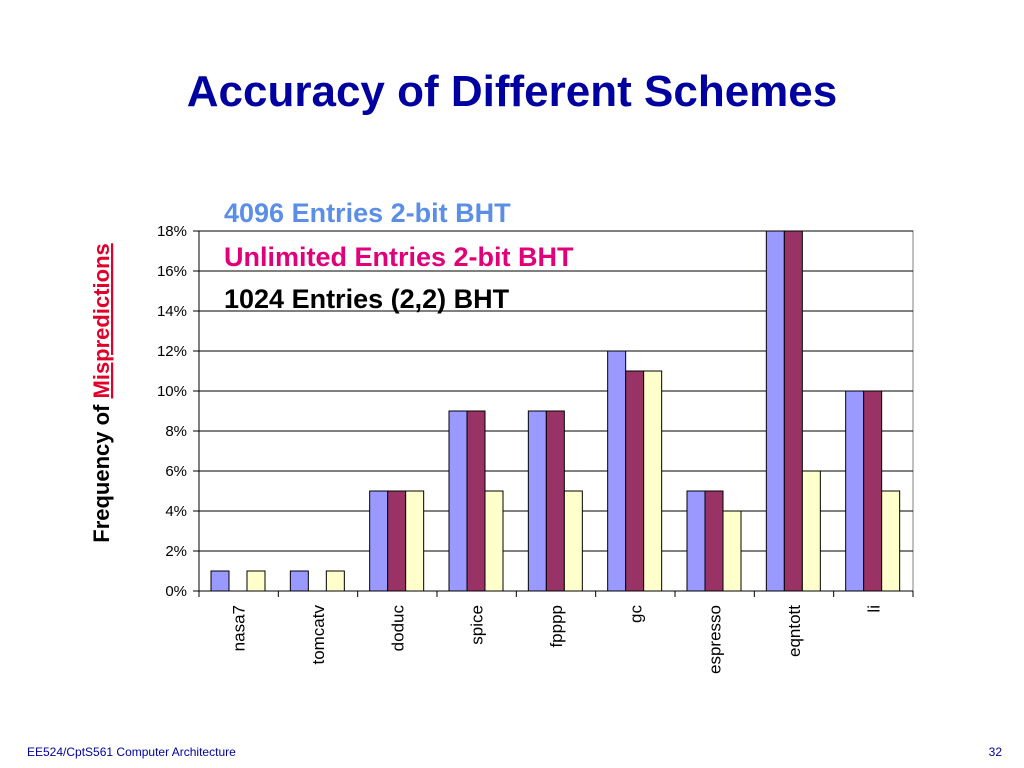 This screenshot has width=1024, height=768. I want to click on y-tick-label: 18%, so click(172, 231).